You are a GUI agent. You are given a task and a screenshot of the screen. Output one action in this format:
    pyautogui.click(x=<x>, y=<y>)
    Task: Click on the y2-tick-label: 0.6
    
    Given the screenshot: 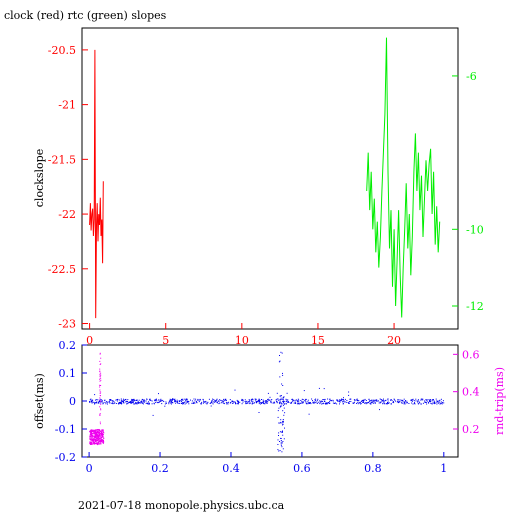 What is the action you would take?
    pyautogui.click(x=471, y=354)
    